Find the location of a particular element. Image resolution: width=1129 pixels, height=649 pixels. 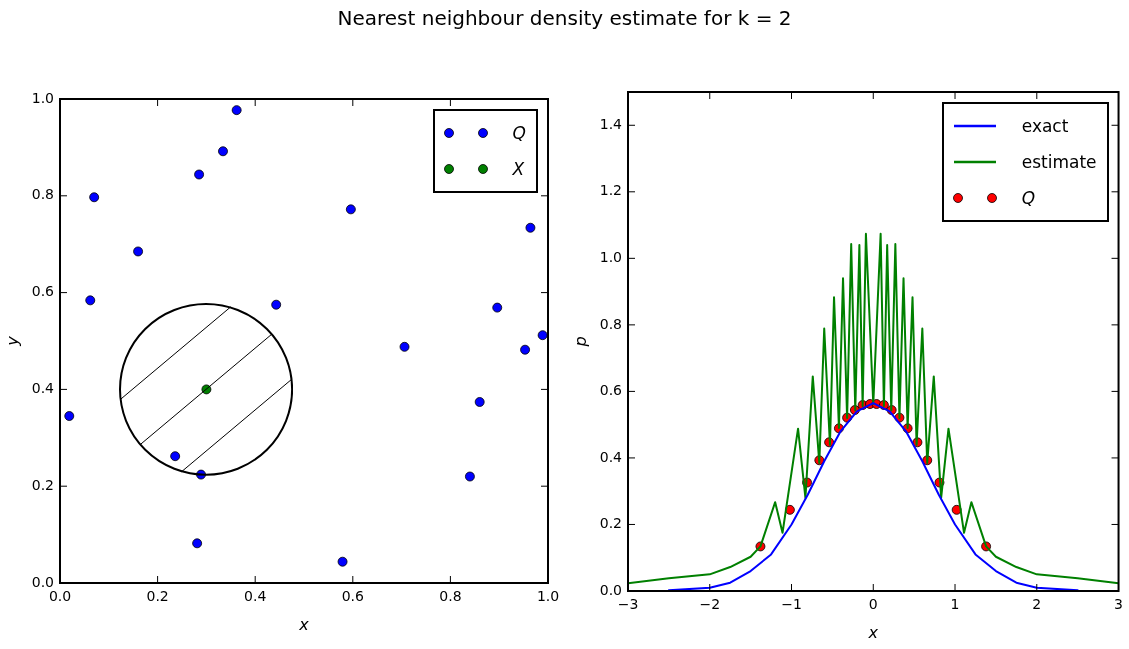

y-tick-label: 0.0 is located at coordinates (42, 581).